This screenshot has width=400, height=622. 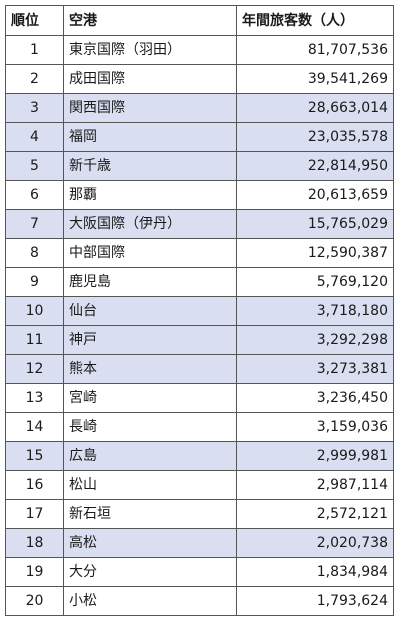 What do you see at coordinates (34, 369) in the screenshot?
I see `rank-cell: 12` at bounding box center [34, 369].